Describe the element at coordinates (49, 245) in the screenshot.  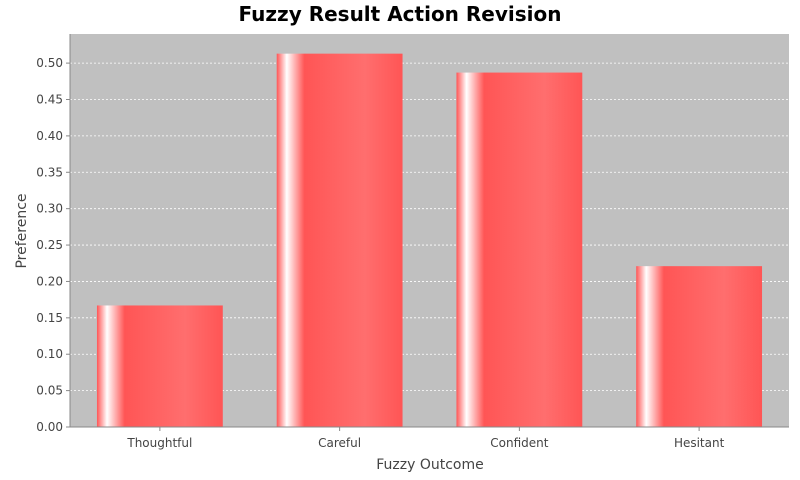
I see `y-tick-label: 0.25` at that location.